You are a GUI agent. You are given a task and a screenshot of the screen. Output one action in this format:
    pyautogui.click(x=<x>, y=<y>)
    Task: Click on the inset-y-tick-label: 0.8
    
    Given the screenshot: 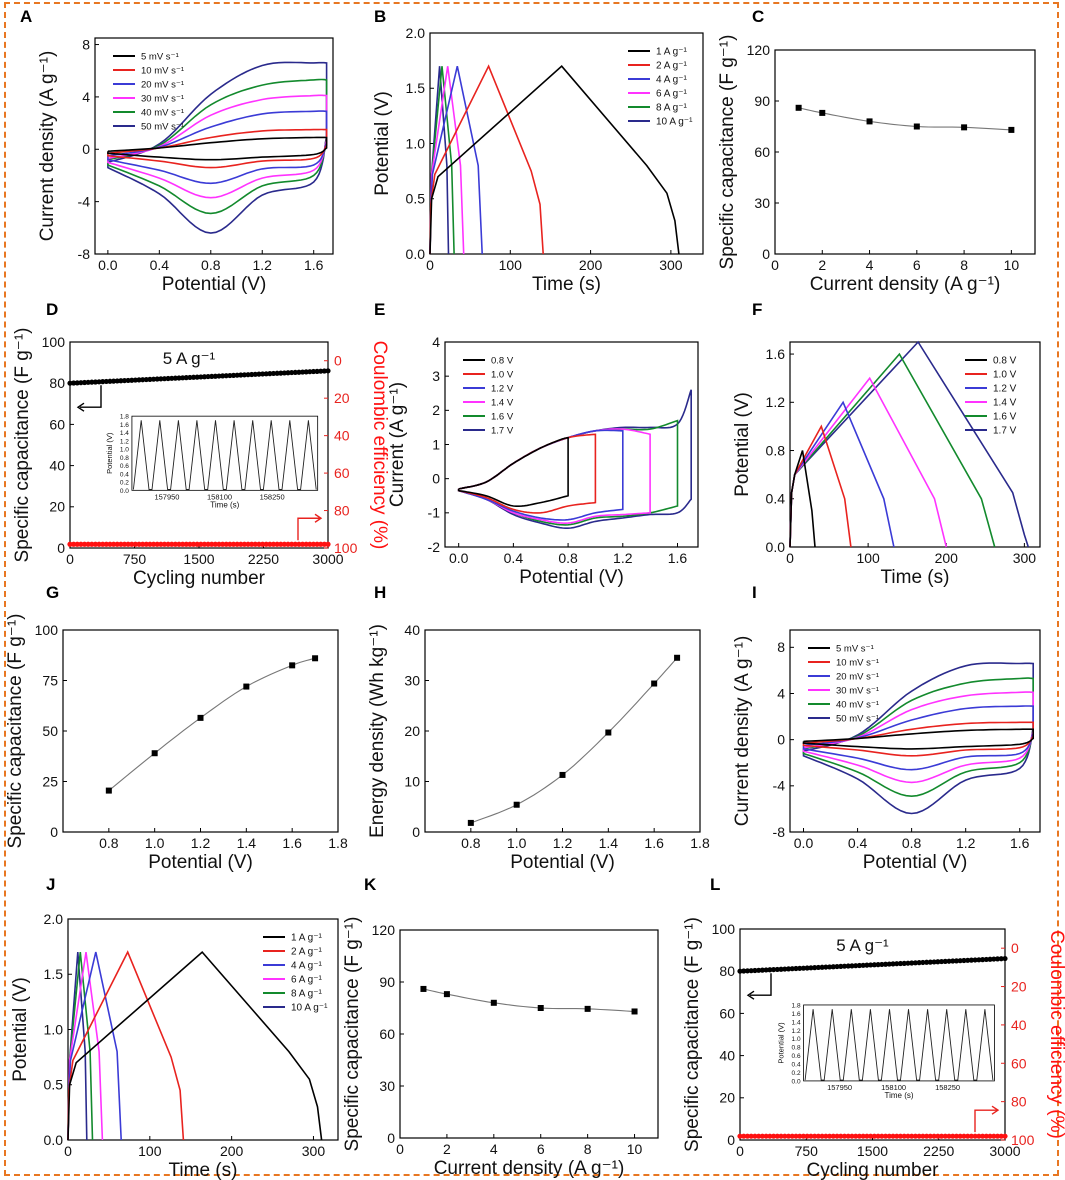 What is the action you would take?
    pyautogui.click(x=124, y=458)
    